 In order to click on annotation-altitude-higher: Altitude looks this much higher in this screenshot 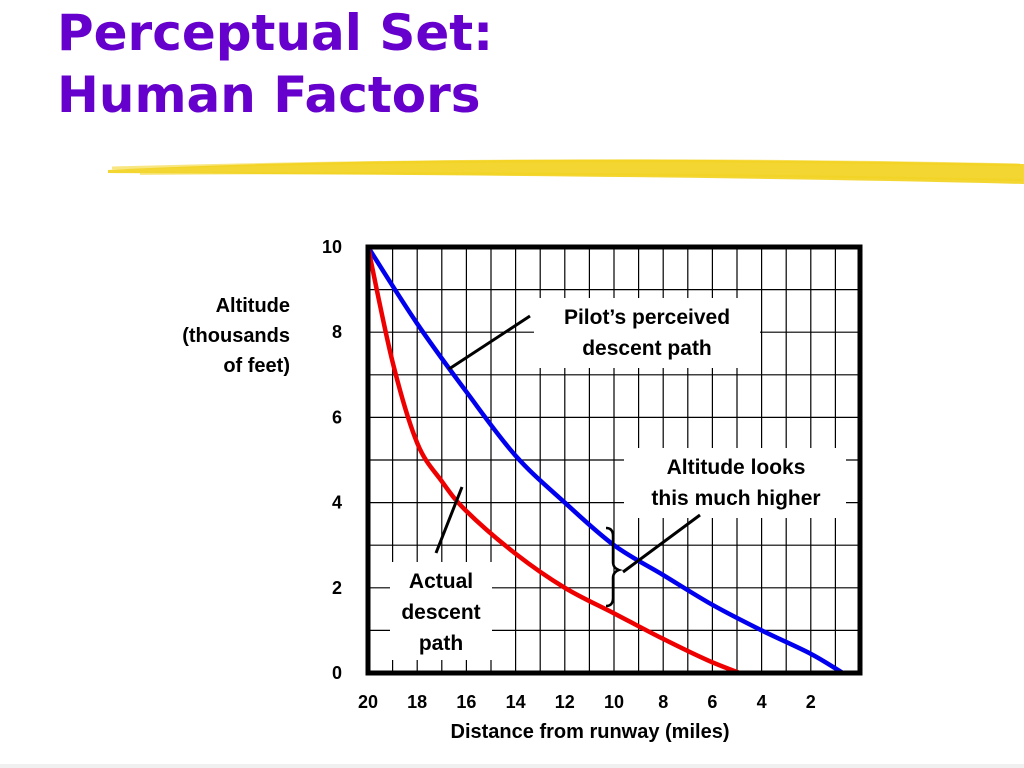, I will do `click(725, 528)`.